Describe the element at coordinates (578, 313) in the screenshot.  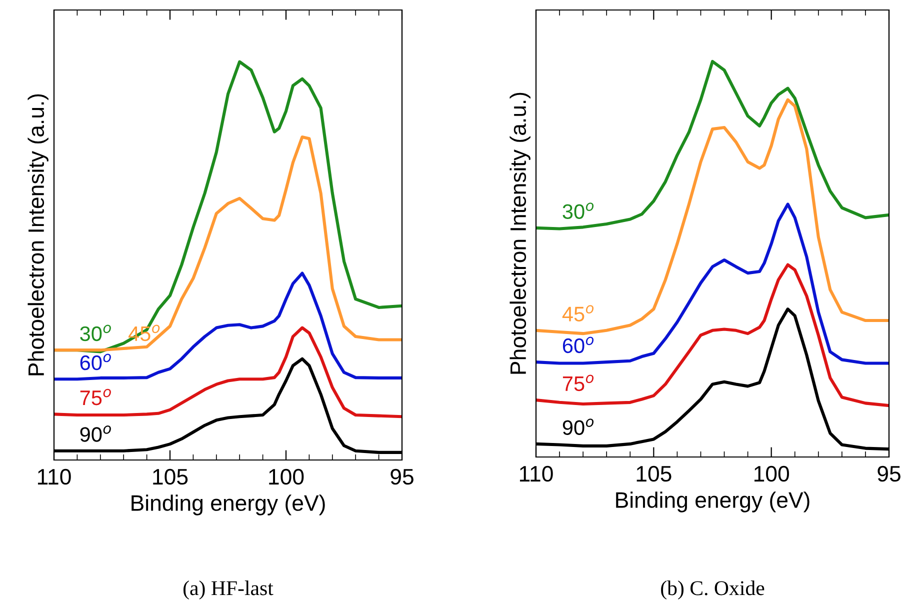
I see `series-label: 45$^{o}$` at that location.